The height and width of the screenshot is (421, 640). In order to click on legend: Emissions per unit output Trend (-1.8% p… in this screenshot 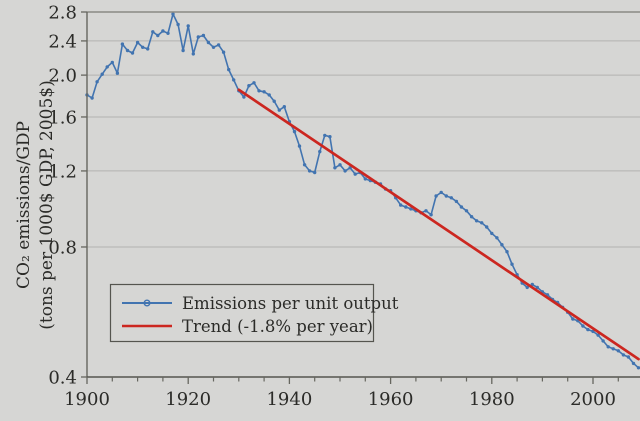, I will do `click(254, 313)`.